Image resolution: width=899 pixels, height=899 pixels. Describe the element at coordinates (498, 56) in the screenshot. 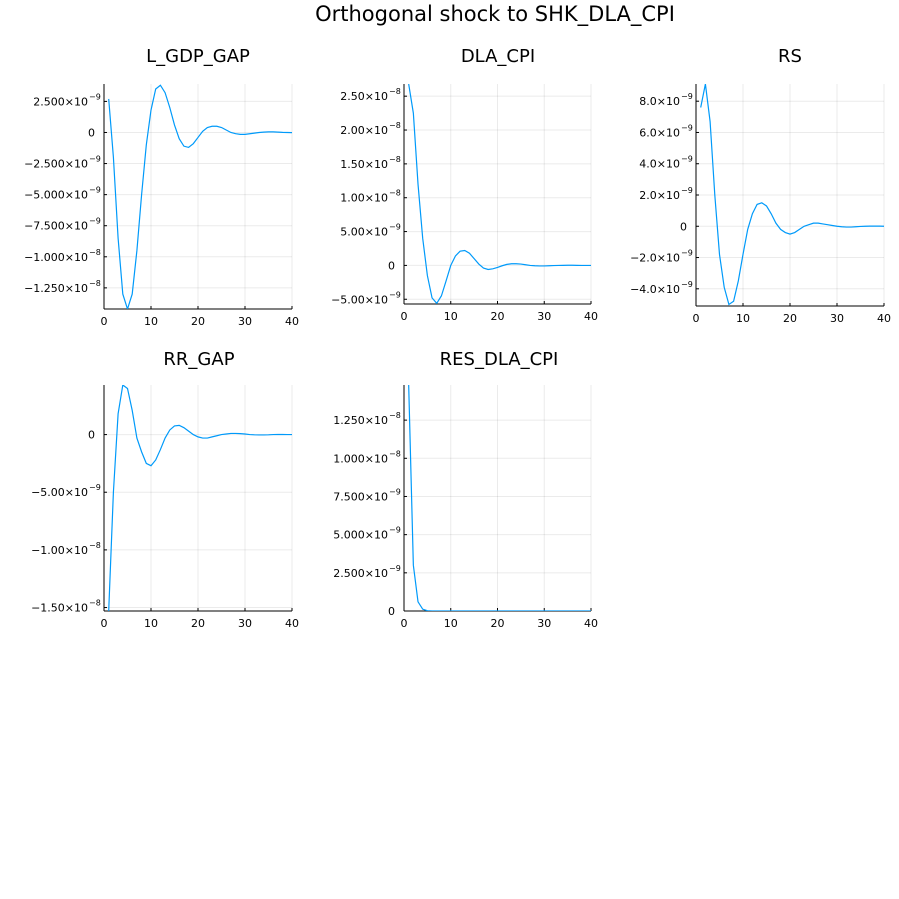

I see `panel-title: DLA_CPI` at that location.